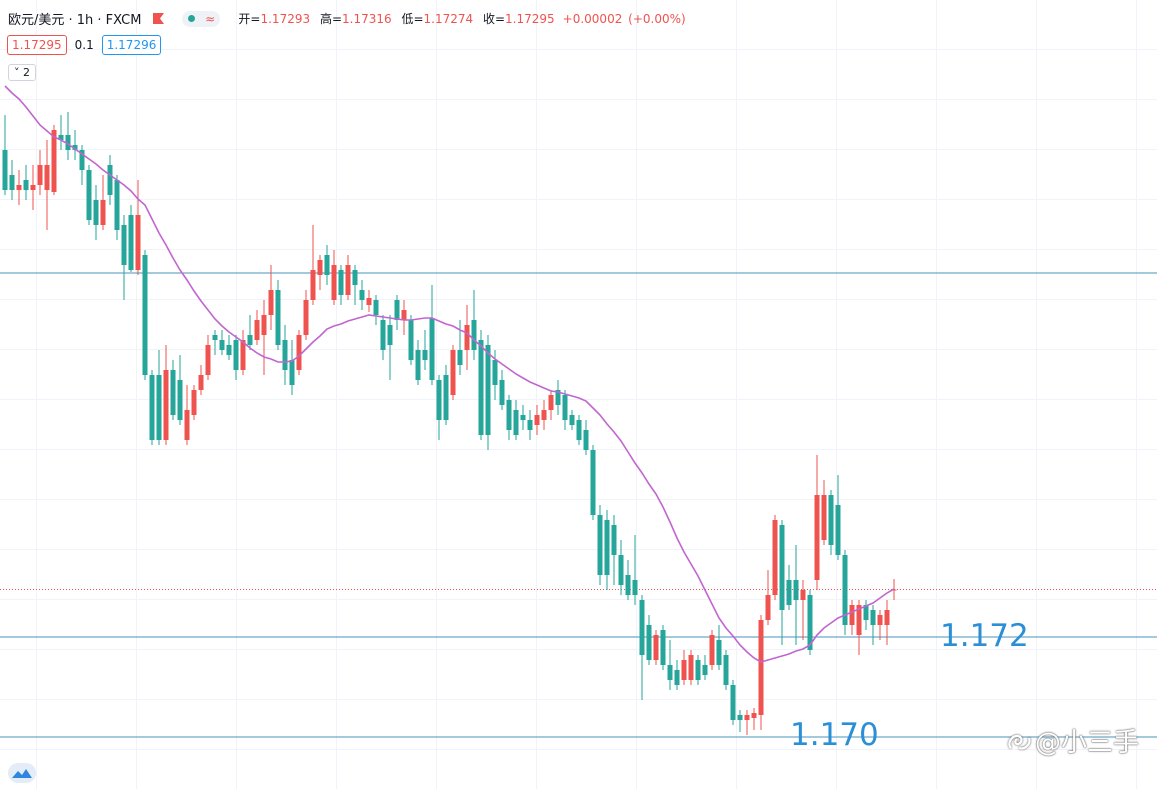  I want to click on level-label: 1.170, so click(834, 735).